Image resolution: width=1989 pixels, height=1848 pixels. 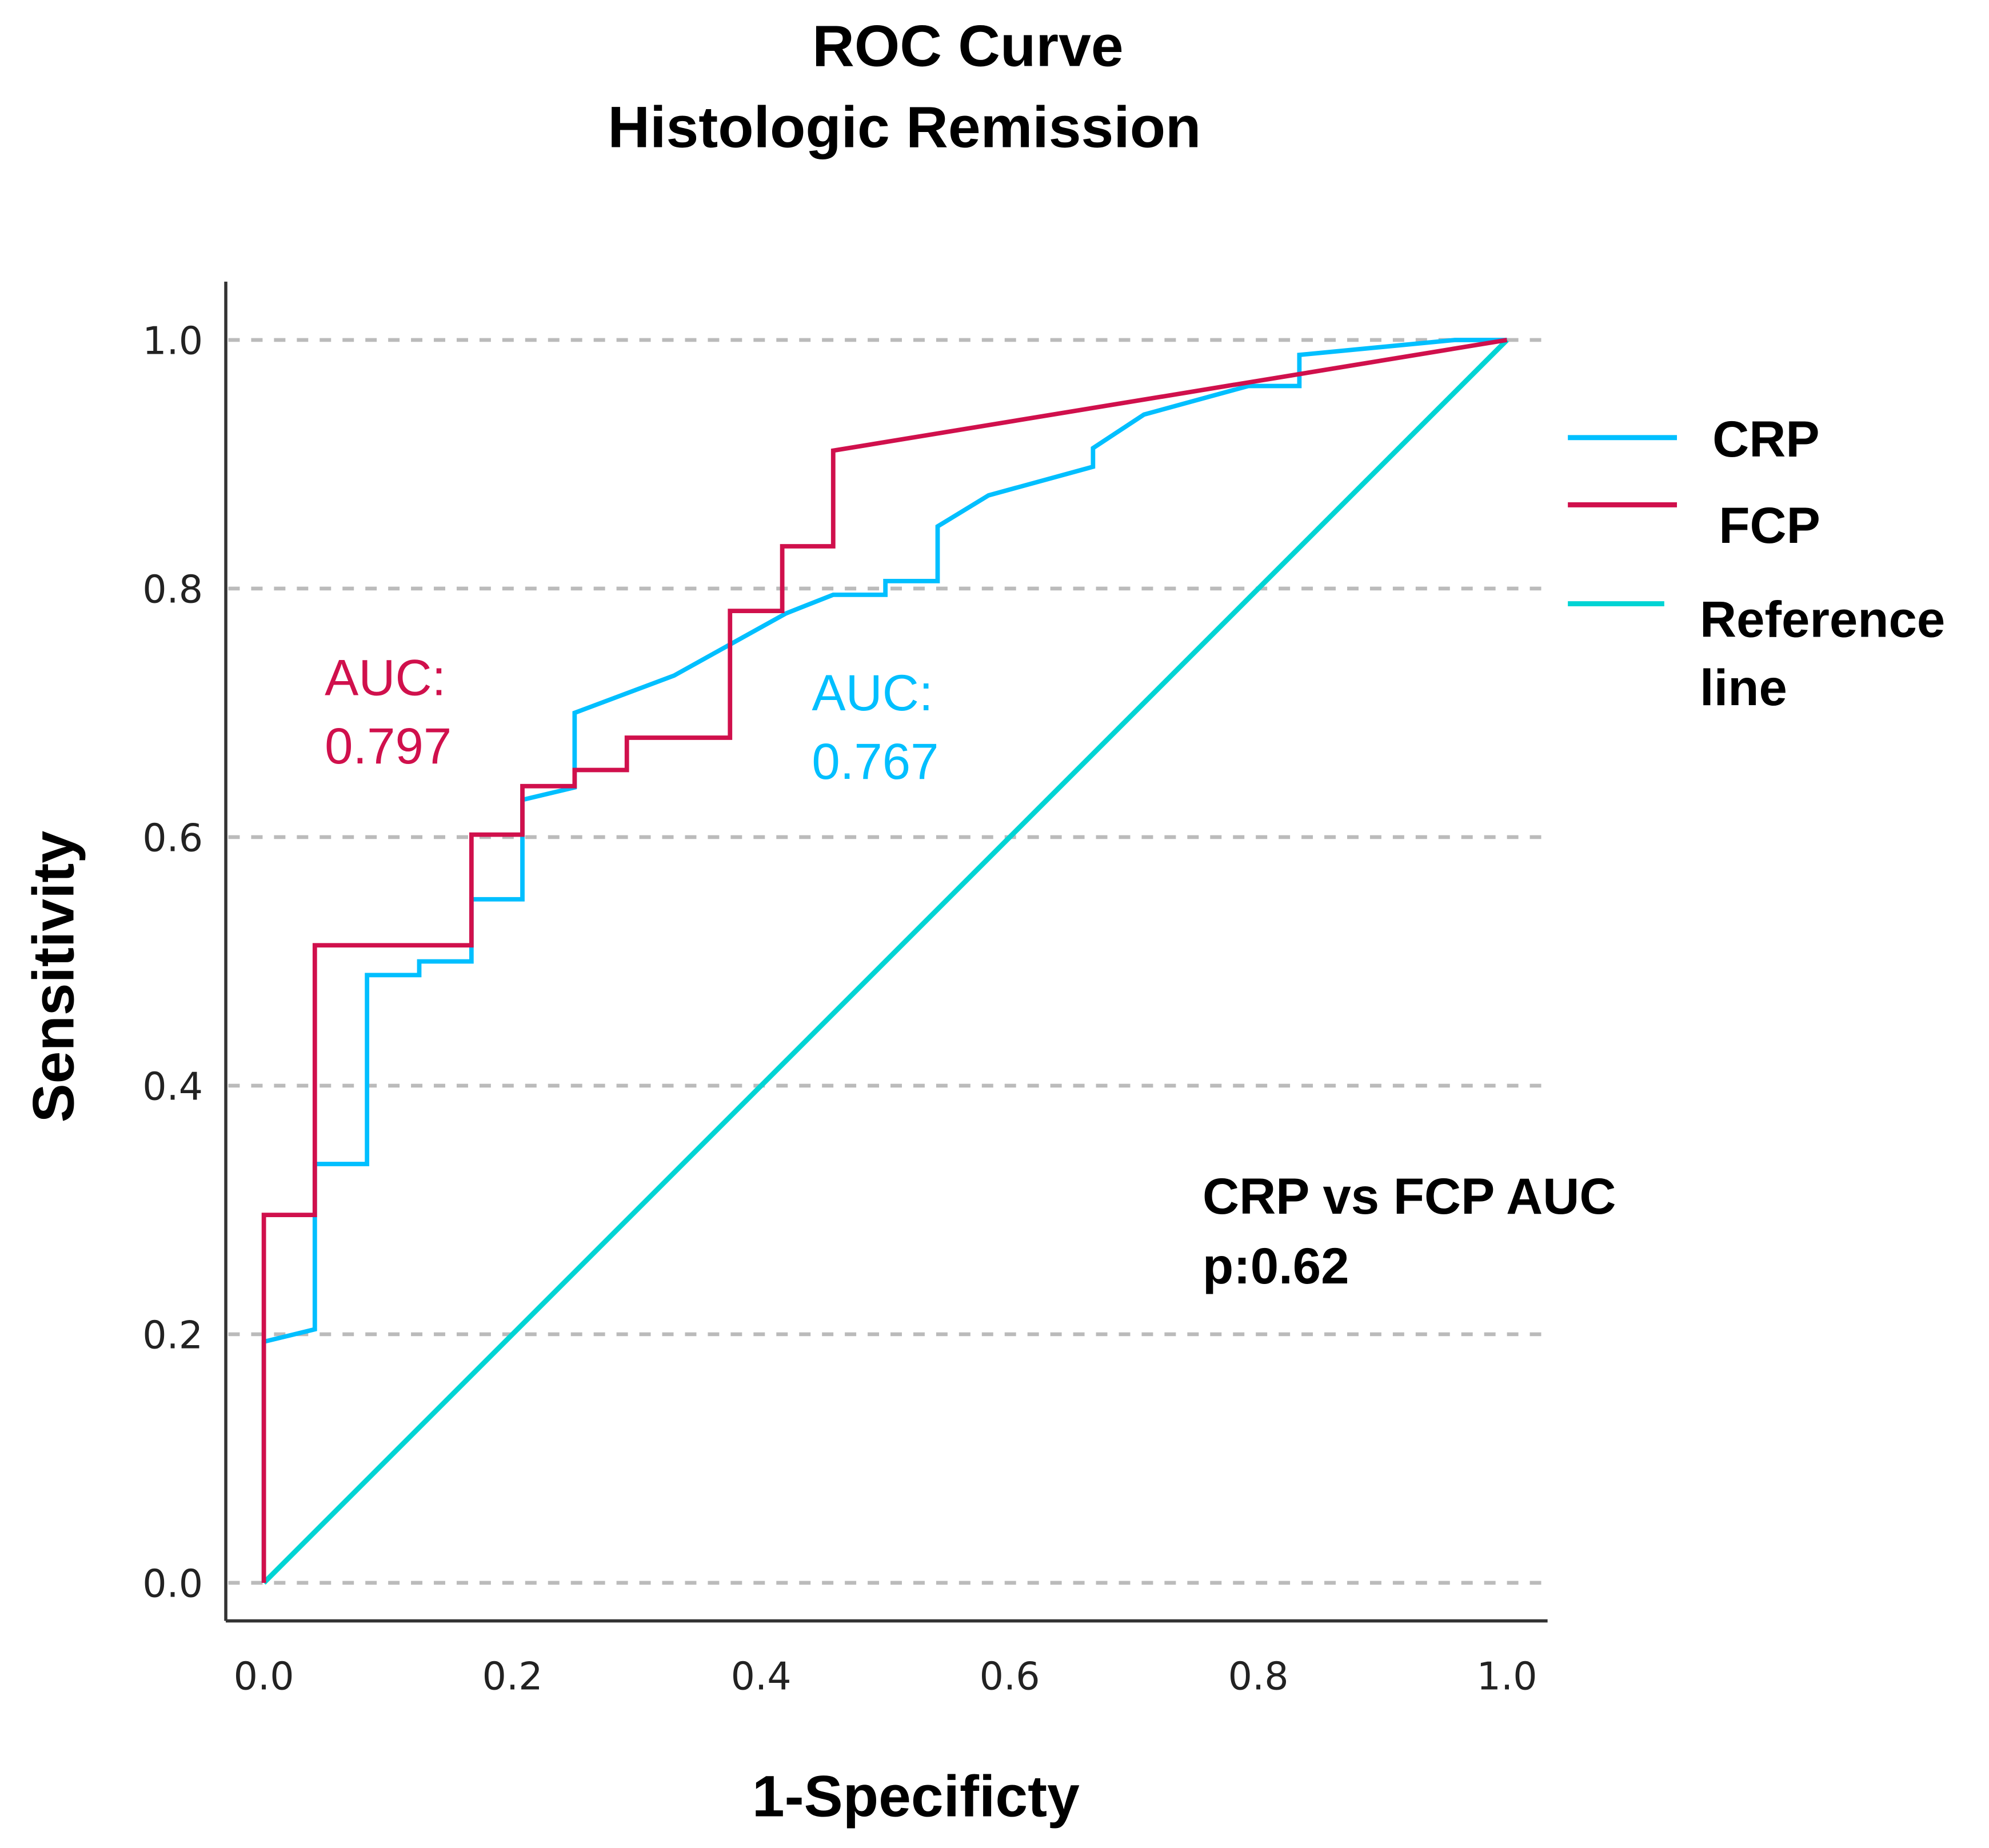 What do you see at coordinates (1769, 525) in the screenshot?
I see `legend-label-fcp: FCP` at bounding box center [1769, 525].